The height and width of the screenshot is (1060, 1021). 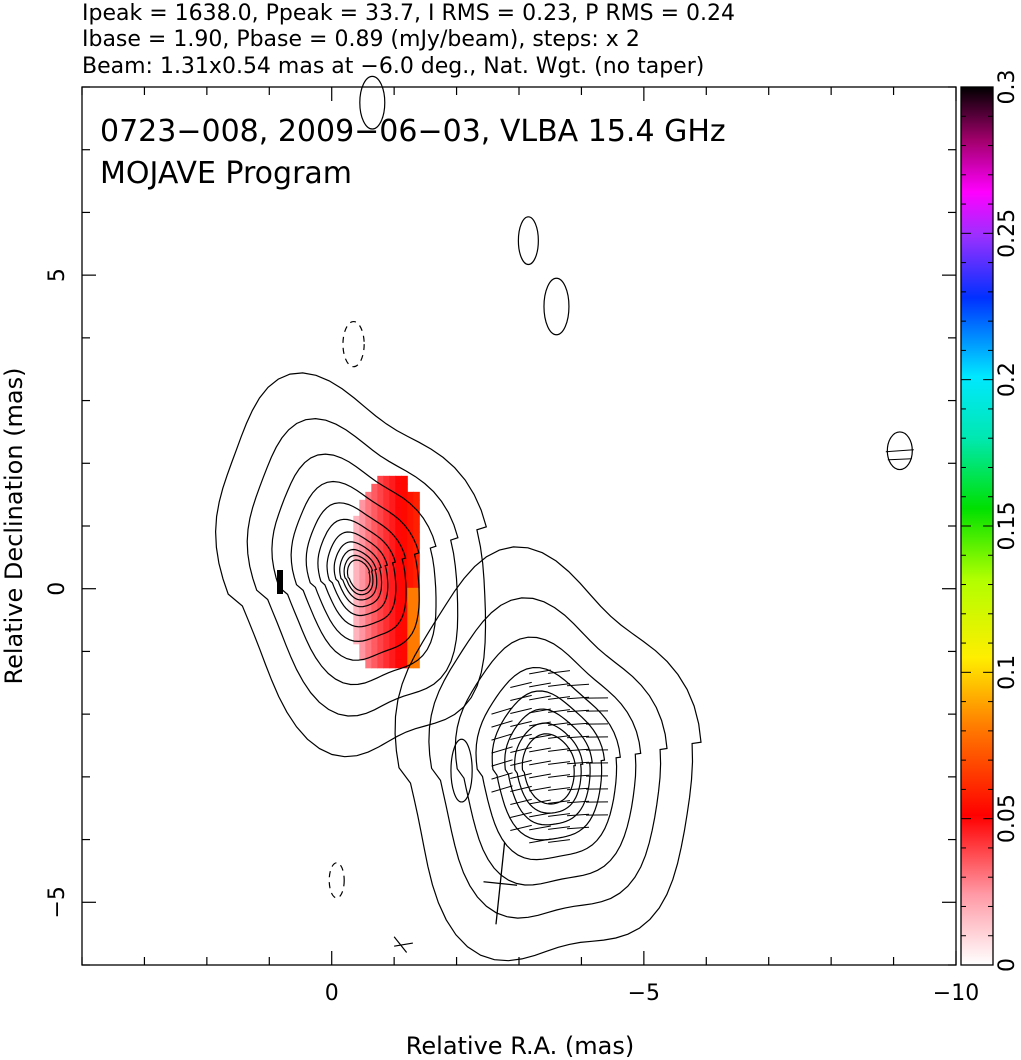 What do you see at coordinates (1007, 526) in the screenshot?
I see `colorbar-tick-label: 0.15` at bounding box center [1007, 526].